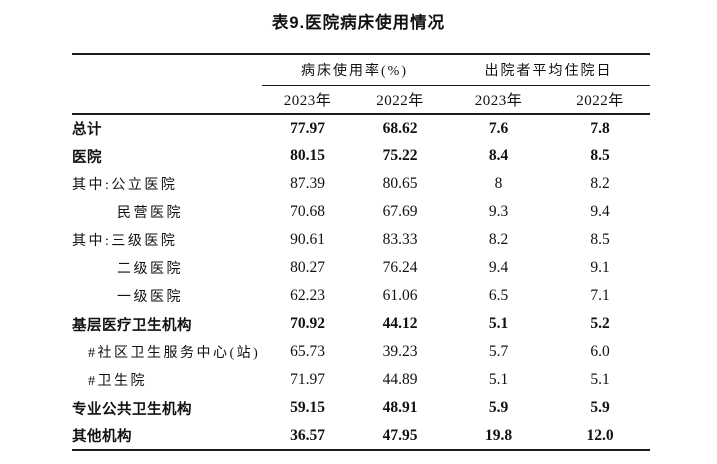  Describe the element at coordinates (307, 351) in the screenshot. I see `cell-value: 65.73` at that location.